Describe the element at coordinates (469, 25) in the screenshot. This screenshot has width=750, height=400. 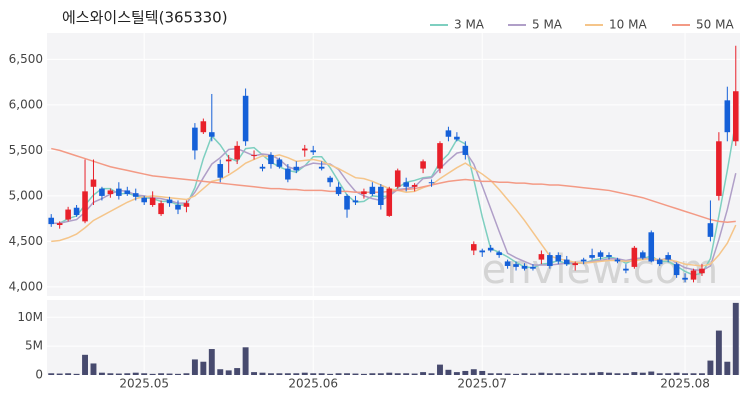
I see `legend-label: 3 MA` at that location.